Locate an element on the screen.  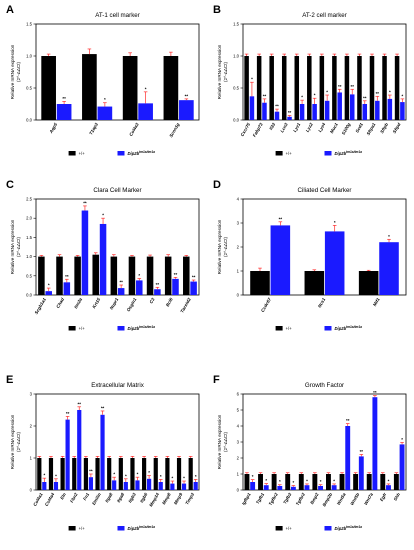
category-label: Lyz4 is located at coordinates (321, 127).